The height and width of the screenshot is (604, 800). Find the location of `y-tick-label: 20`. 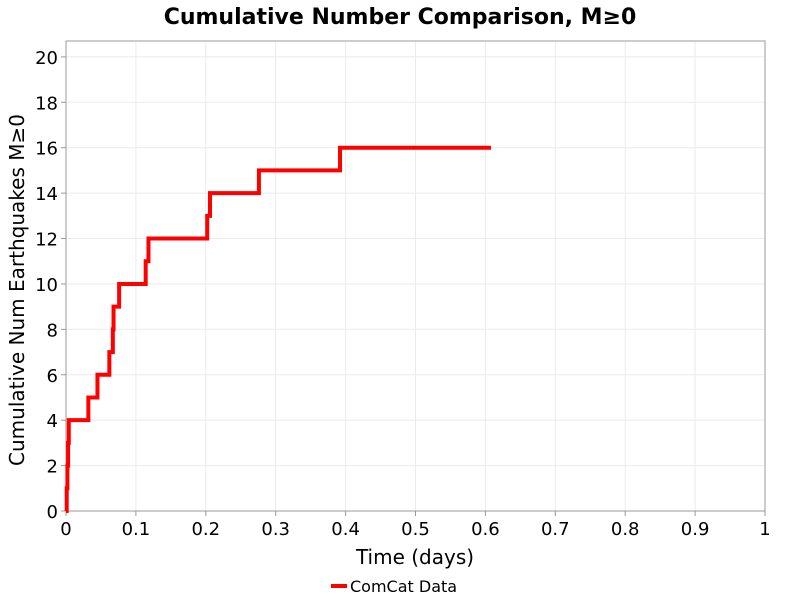

y-tick-label: 20 is located at coordinates (46, 58).